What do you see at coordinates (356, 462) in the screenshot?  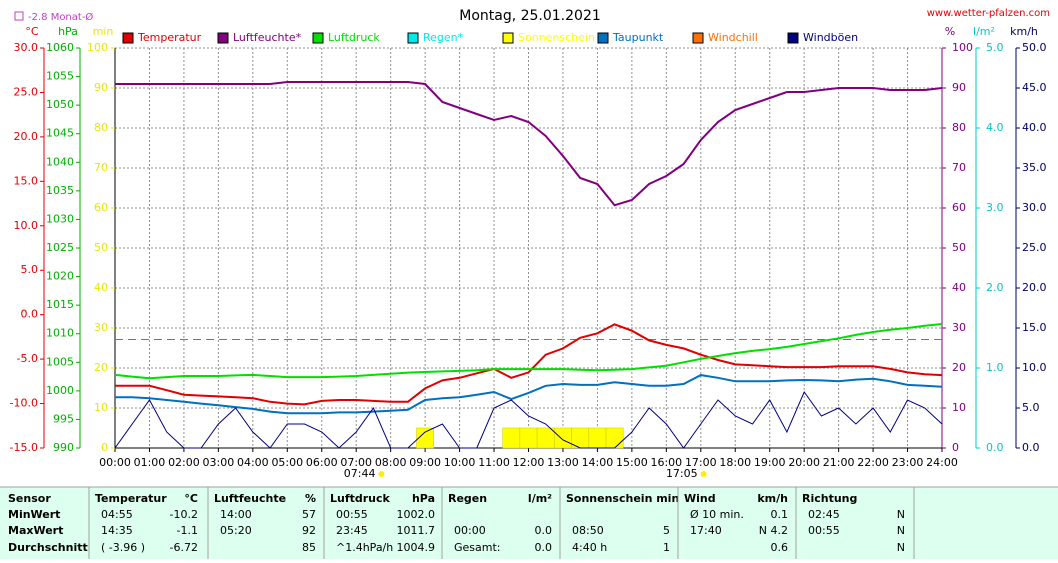 I see `x-tick-label: 07:00` at bounding box center [356, 462].